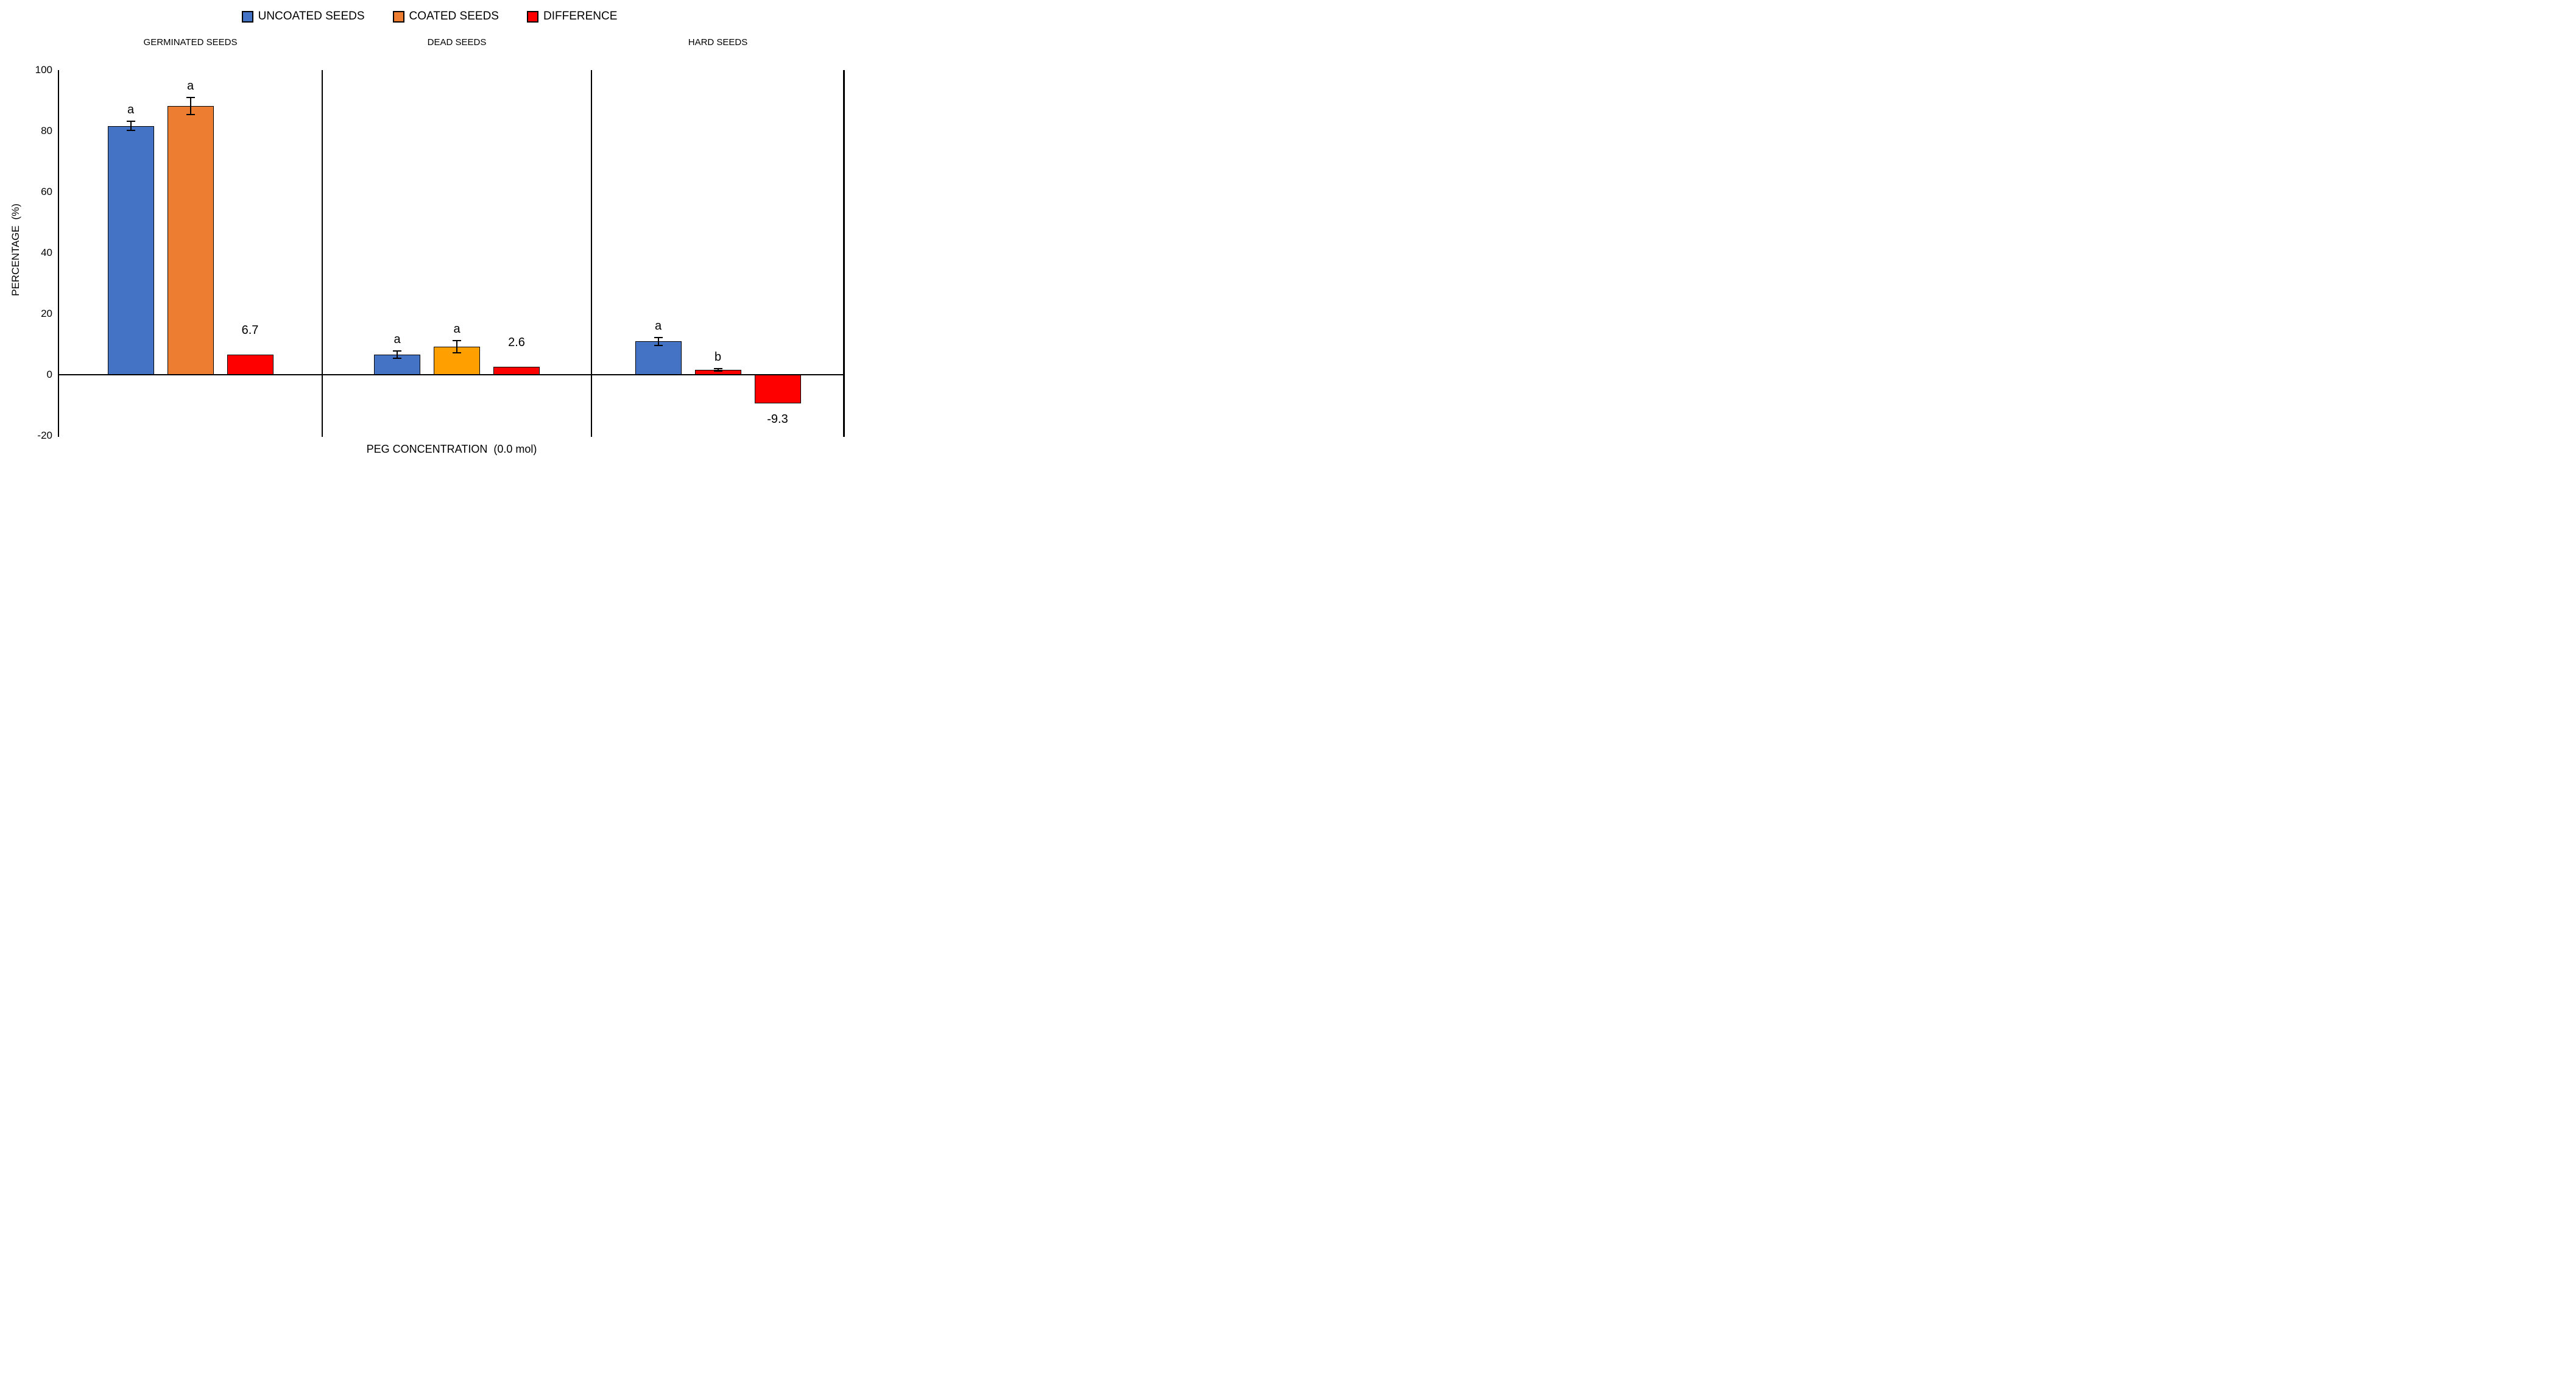 This screenshot has width=2576, height=1388. What do you see at coordinates (46, 130) in the screenshot?
I see `y-tick-label: 80` at bounding box center [46, 130].